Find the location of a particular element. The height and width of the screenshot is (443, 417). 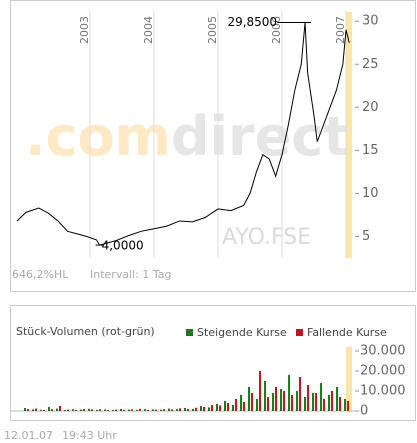

y-tick-label: 5 is located at coordinates (366, 236).